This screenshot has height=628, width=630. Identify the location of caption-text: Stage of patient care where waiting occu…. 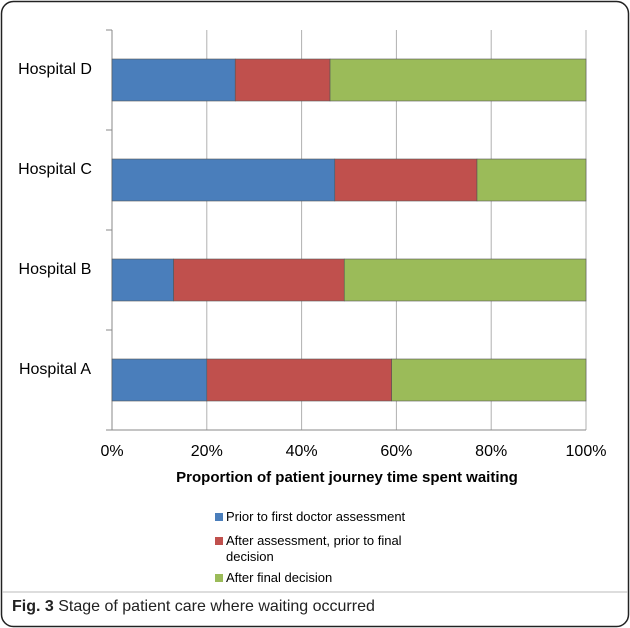
(216, 606).